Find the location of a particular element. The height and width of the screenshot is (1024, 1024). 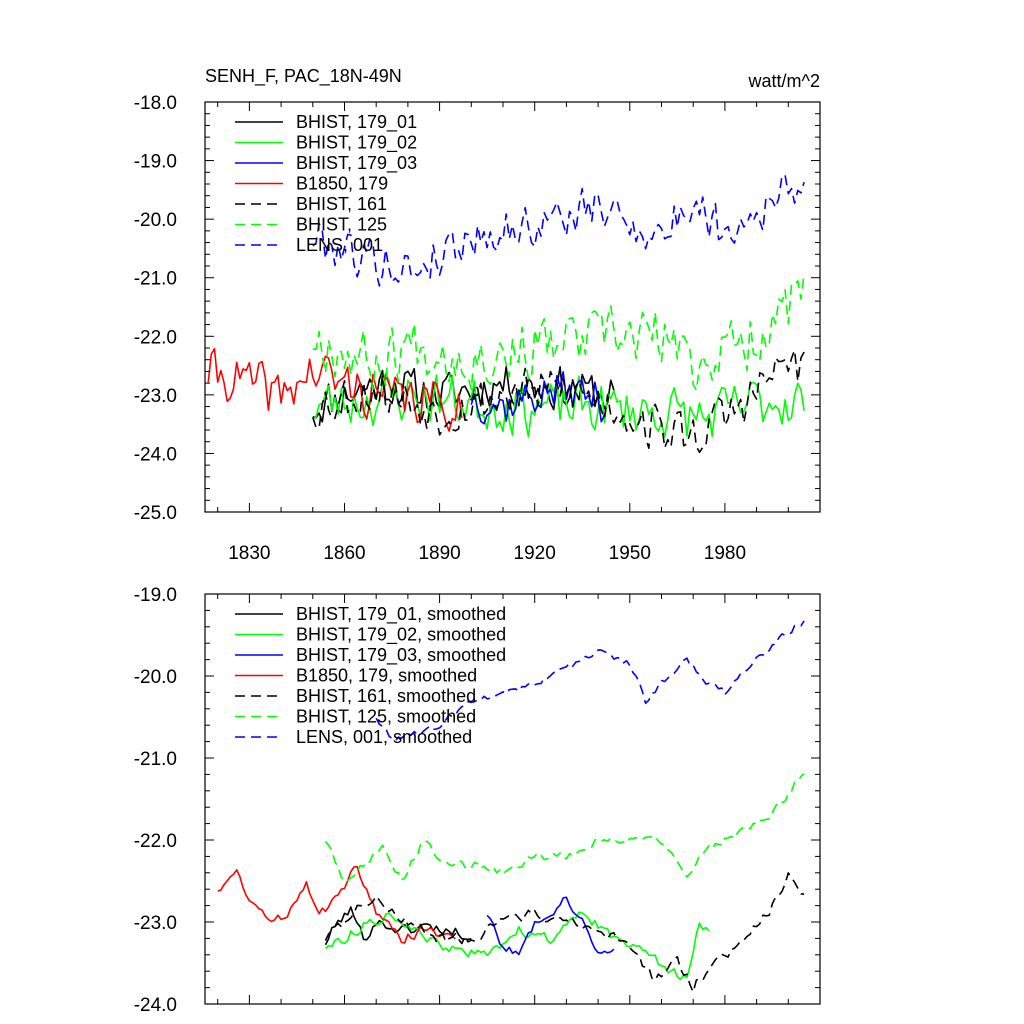

y-tick-label: -25.0 is located at coordinates (155, 513).